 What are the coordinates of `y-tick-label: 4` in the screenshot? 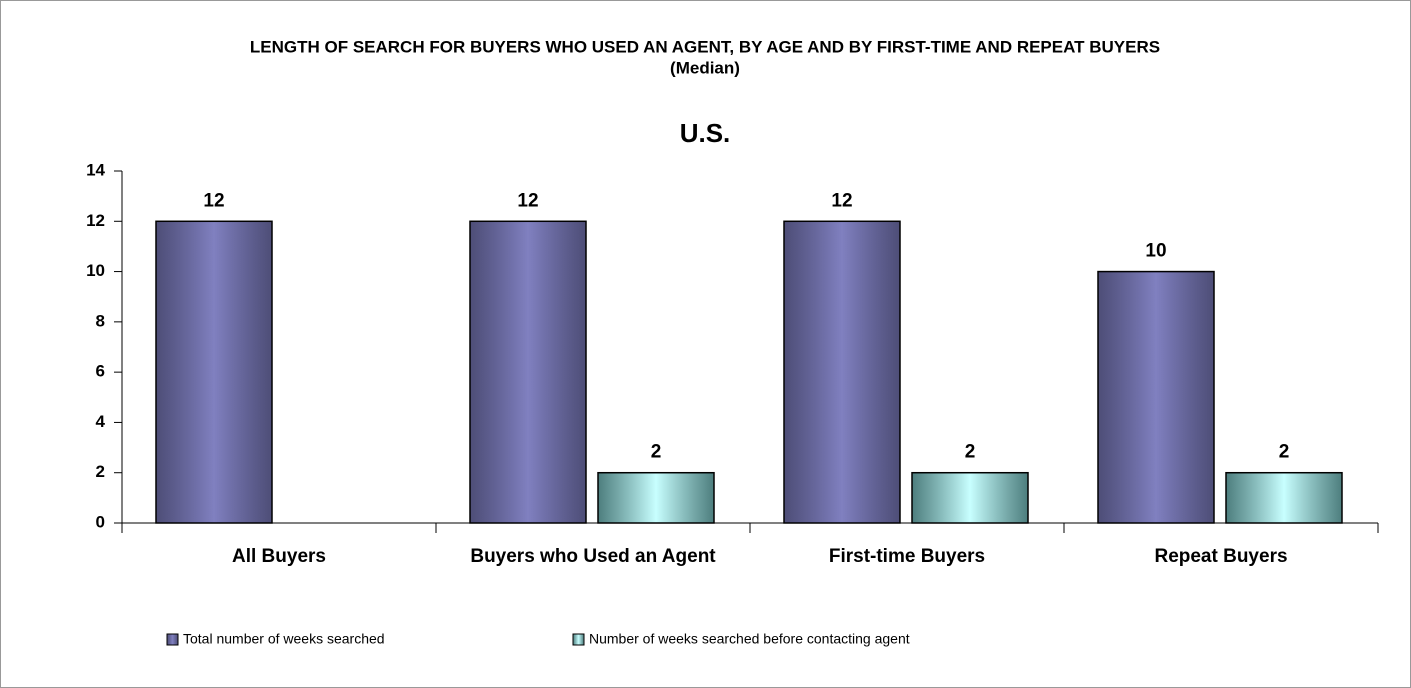 It's located at (101, 421).